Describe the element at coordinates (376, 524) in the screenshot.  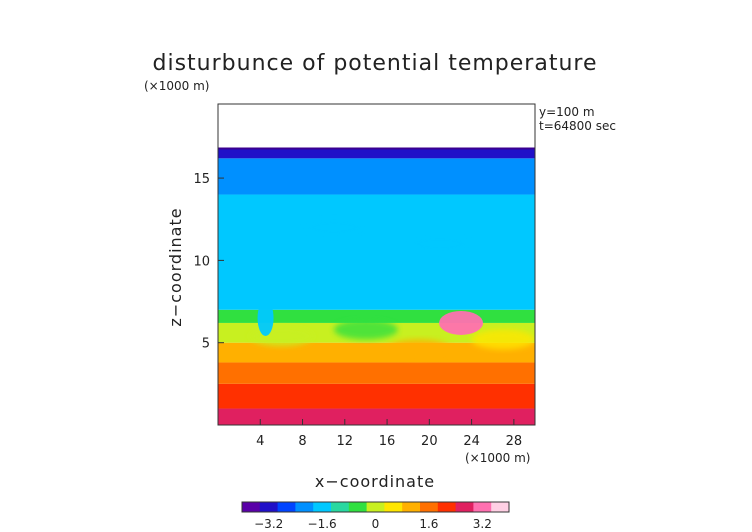
I see `colorbar-tick-label-2: 0` at that location.